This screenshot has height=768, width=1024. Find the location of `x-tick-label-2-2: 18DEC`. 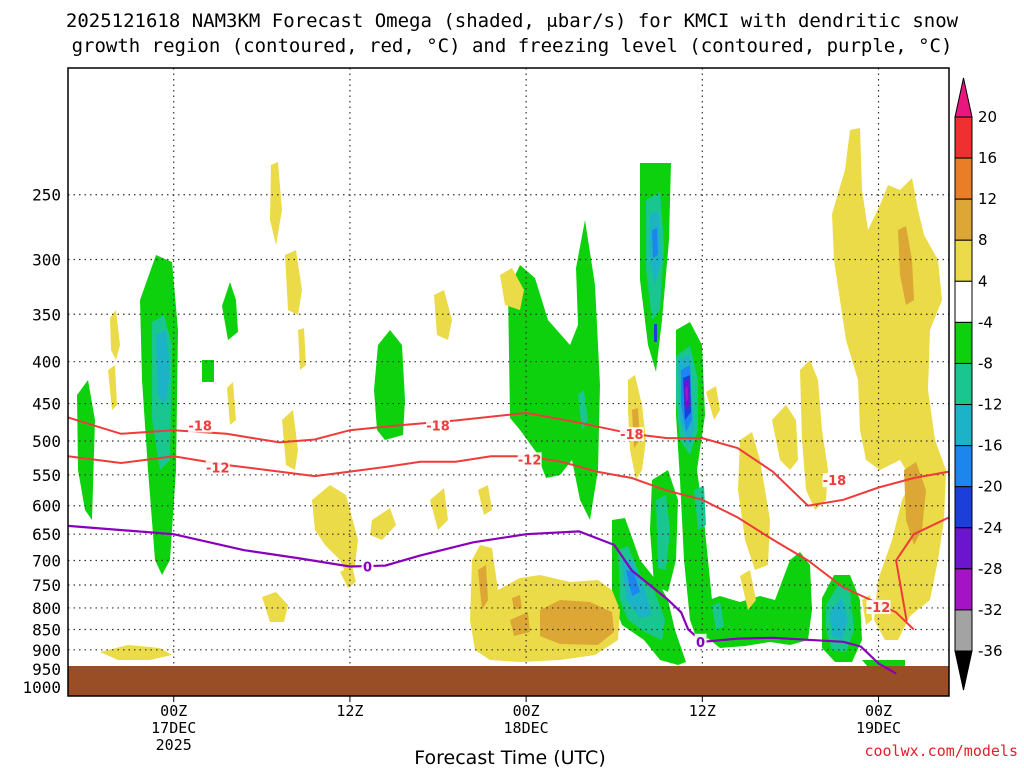

x-tick-label-2-2: 18DEC is located at coordinates (526, 728).